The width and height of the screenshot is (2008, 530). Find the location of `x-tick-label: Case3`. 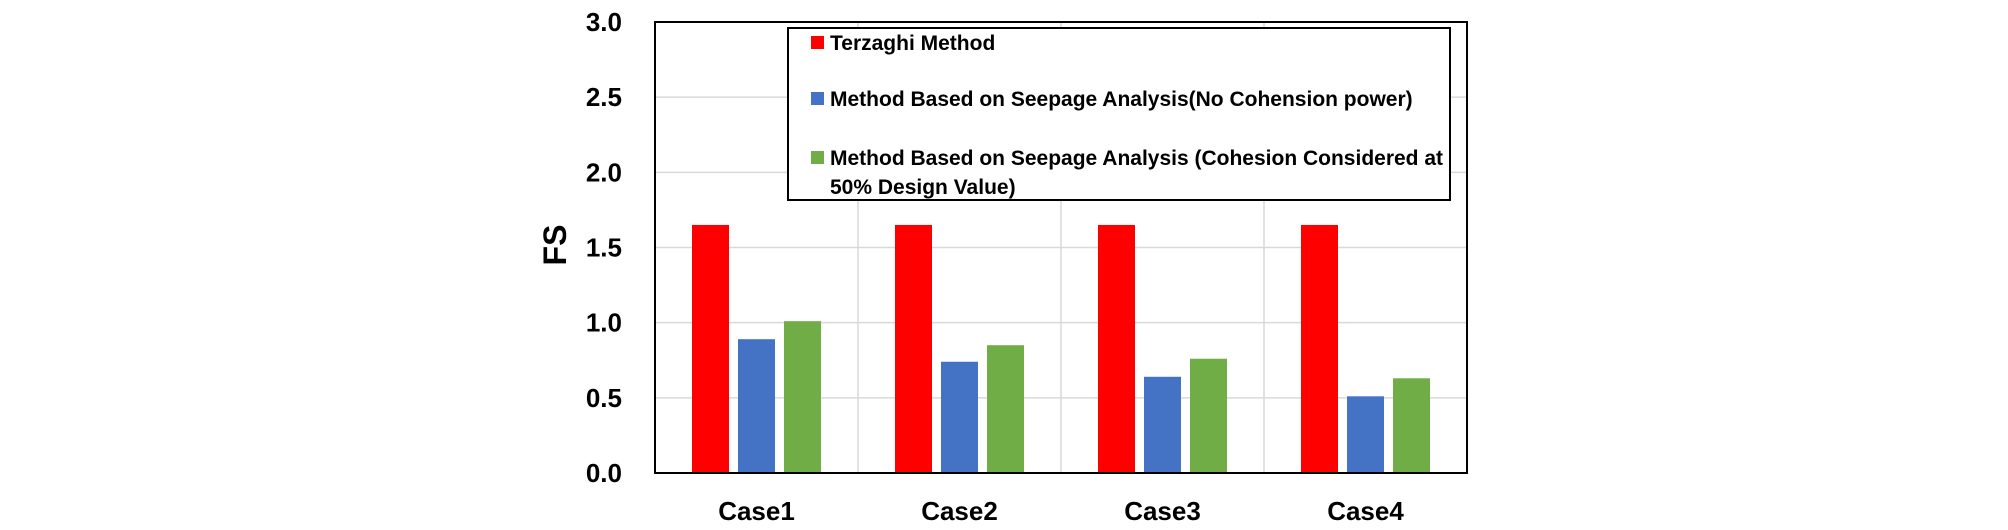

x-tick-label: Case3 is located at coordinates (1162, 511).